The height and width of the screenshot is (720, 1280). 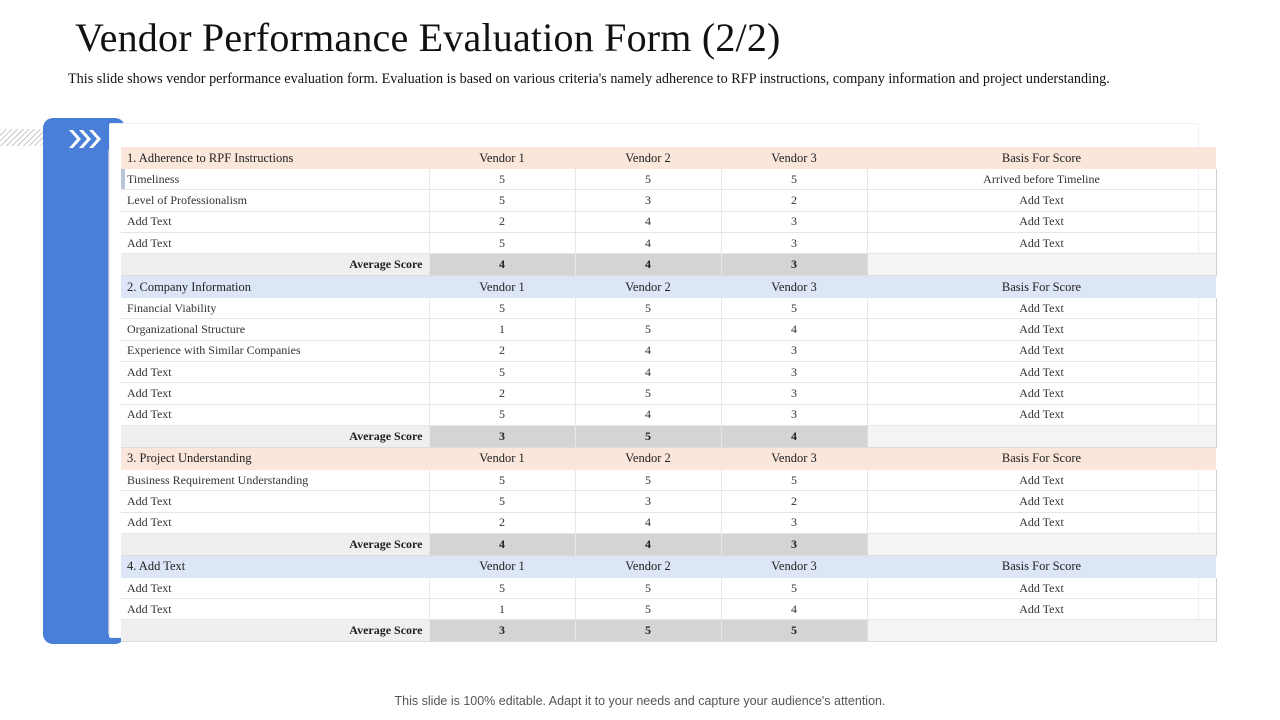 I want to click on table-row: Financial Viability 5 5 5 Add Text, so click(x=669, y=309).